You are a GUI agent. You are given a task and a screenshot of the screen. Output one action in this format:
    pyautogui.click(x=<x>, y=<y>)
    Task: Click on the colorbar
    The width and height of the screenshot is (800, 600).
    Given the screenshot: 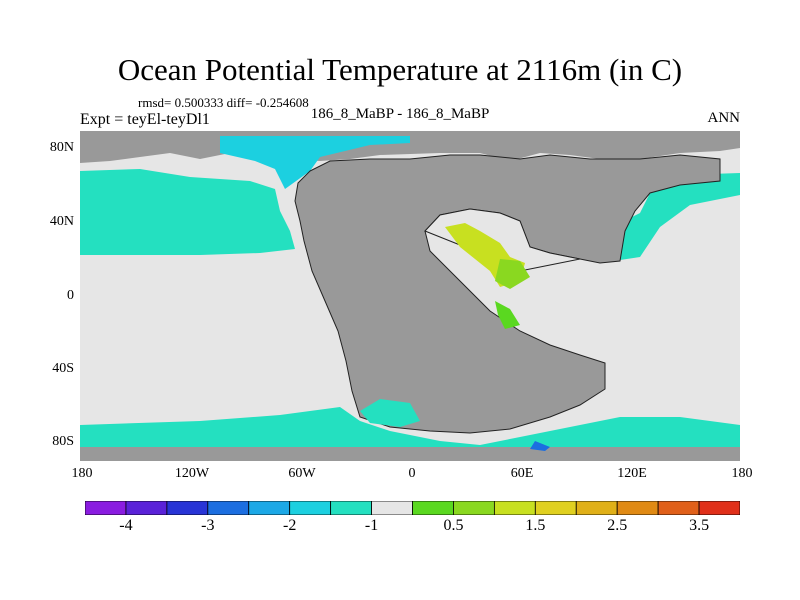 What is the action you would take?
    pyautogui.click(x=412, y=508)
    